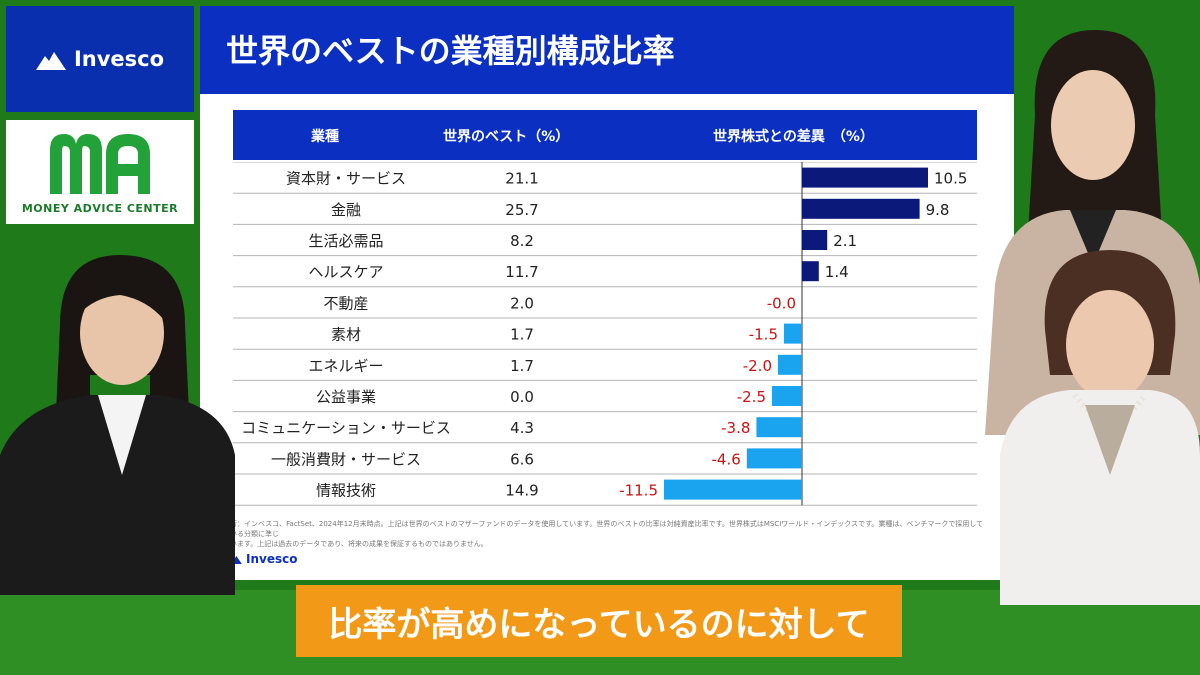 This screenshot has height=675, width=1200. I want to click on weight-value: 6.6, so click(522, 459).